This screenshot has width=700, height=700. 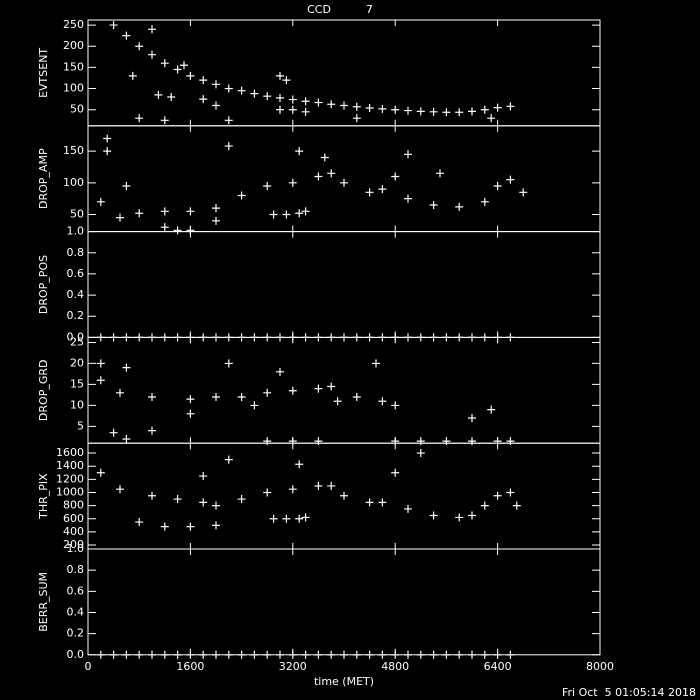 I want to click on x-tick-label: 1600, so click(x=190, y=666).